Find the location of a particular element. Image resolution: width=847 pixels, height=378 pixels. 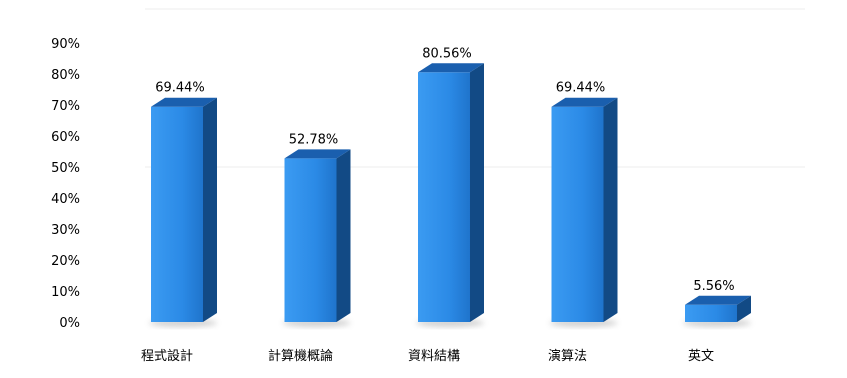

y-tick-label: 70% is located at coordinates (65, 106).